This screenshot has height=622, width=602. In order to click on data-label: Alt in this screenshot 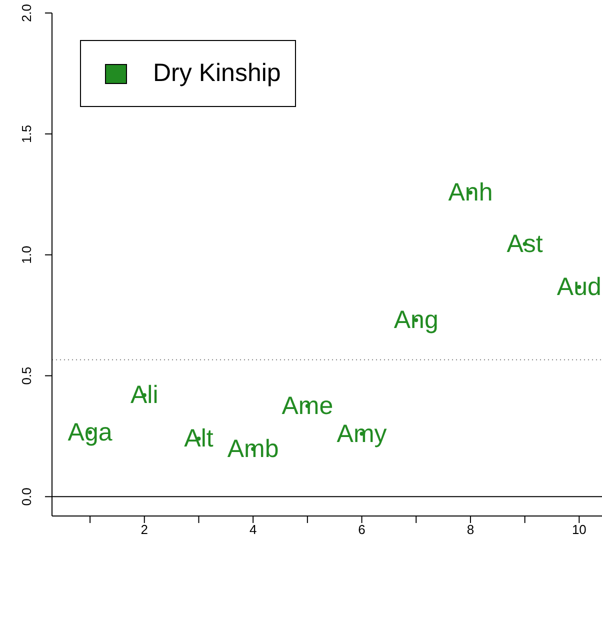, I will do `click(199, 438)`.